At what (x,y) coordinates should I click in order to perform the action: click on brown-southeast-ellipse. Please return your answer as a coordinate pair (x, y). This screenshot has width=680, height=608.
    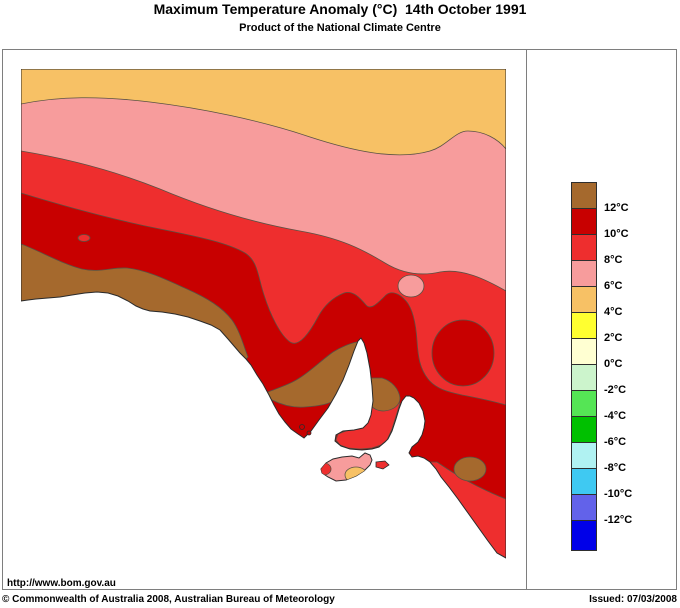
    Looking at the image, I should click on (470, 469).